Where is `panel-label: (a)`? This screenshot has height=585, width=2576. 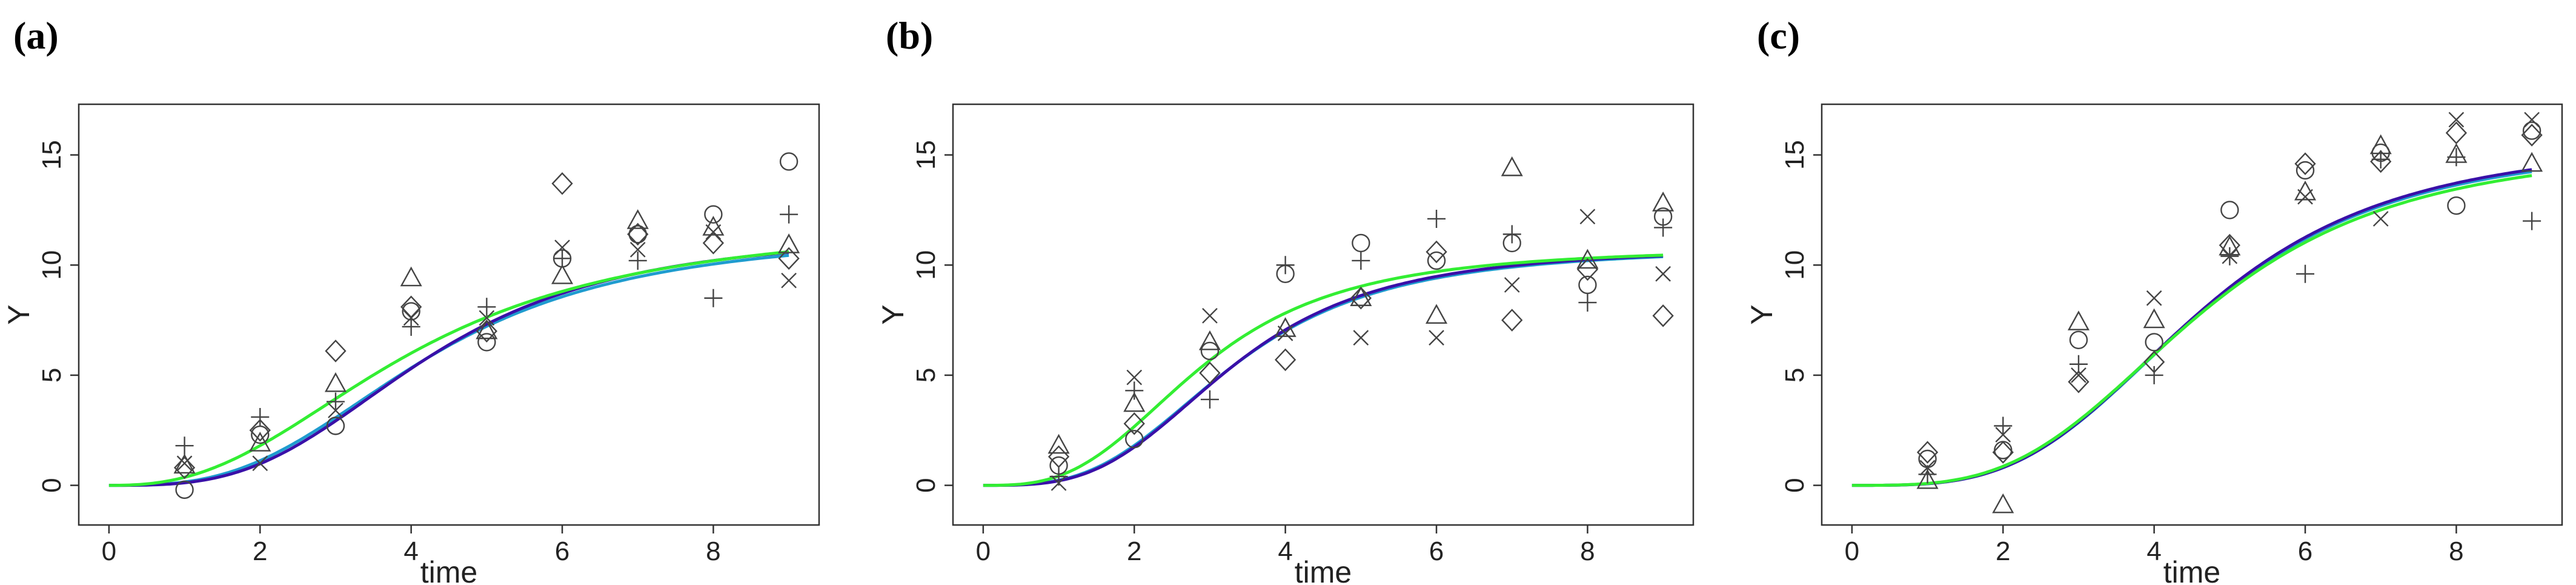 panel-label: (a) is located at coordinates (36, 35).